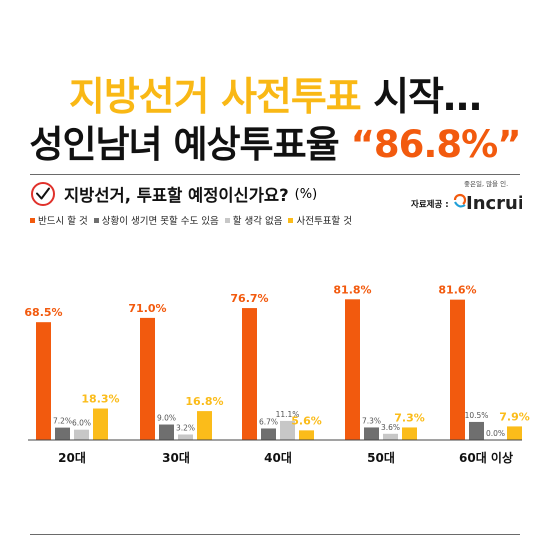 This screenshot has height=550, width=550. What do you see at coordinates (185, 427) in the screenshot?
I see `data-label: 3.2%` at bounding box center [185, 427].